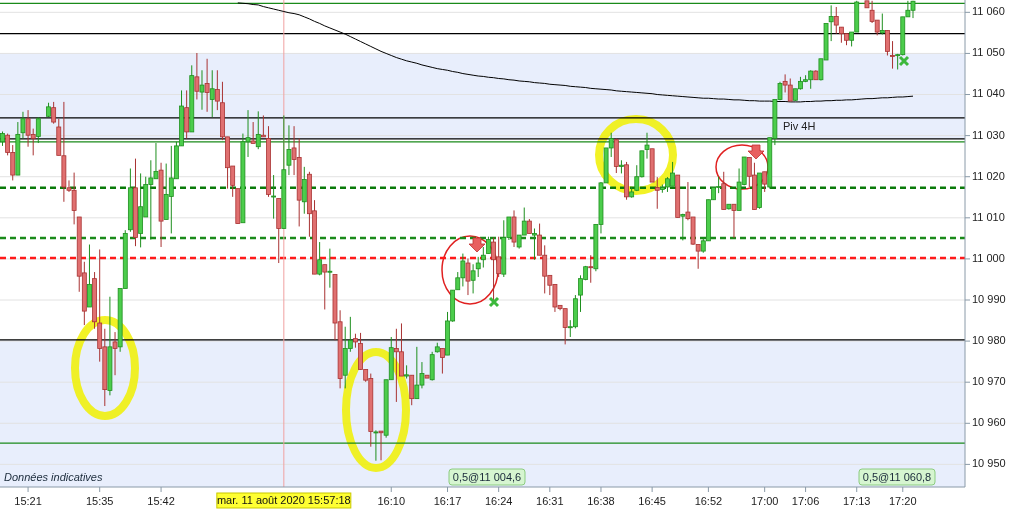 The image size is (1017, 512). What do you see at coordinates (53, 477) in the screenshot?
I see `annotation: Données indicatives` at bounding box center [53, 477].